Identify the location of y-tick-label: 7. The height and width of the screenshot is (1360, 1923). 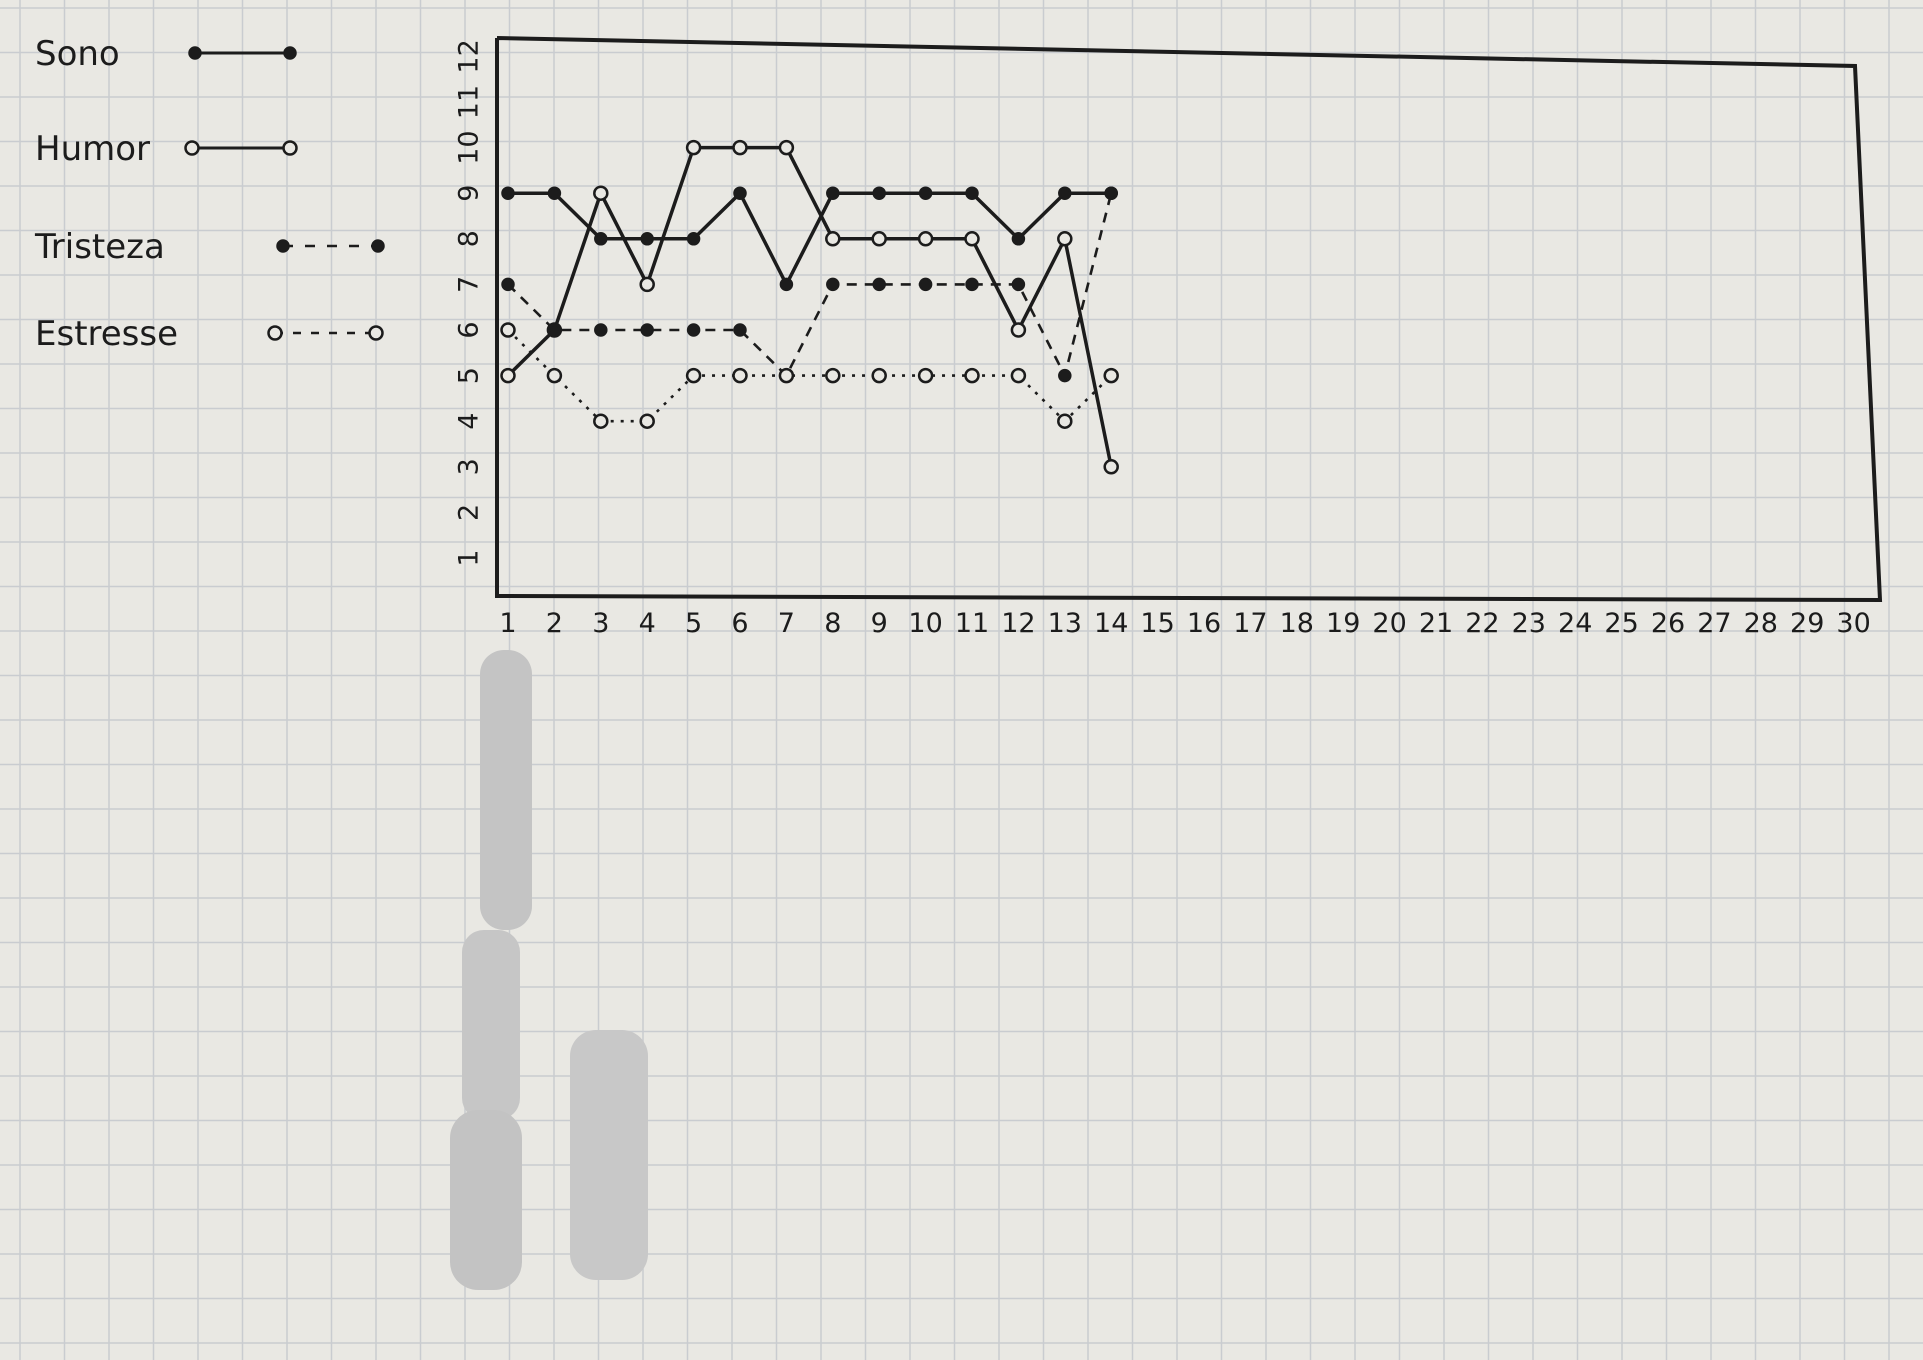
(469, 284).